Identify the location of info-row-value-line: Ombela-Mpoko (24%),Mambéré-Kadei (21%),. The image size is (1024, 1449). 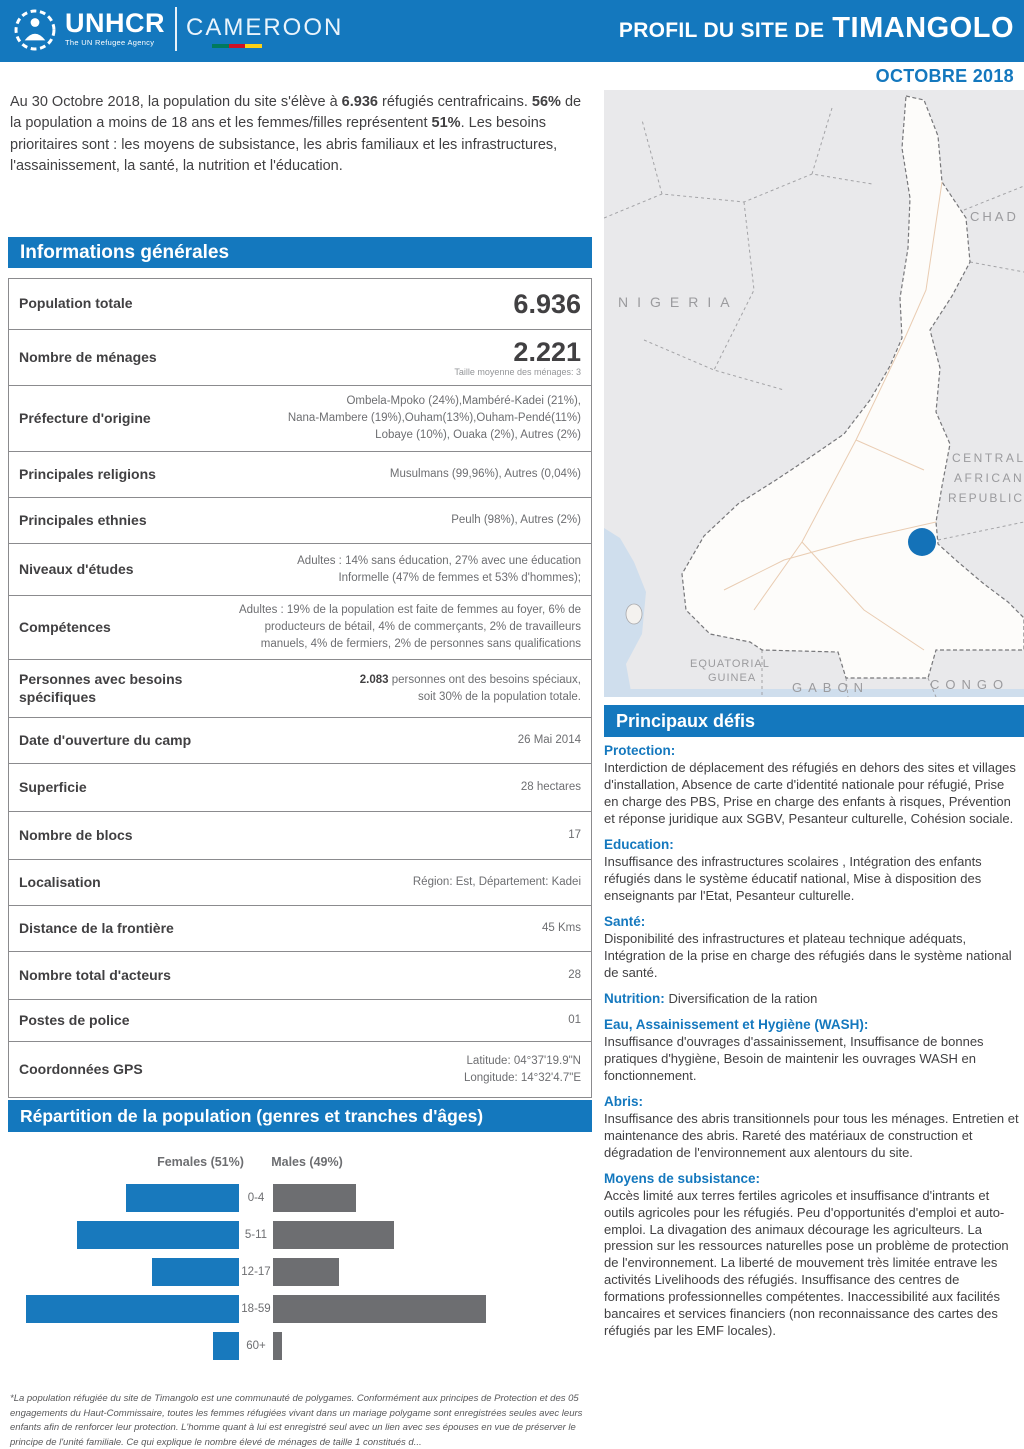
(463, 401).